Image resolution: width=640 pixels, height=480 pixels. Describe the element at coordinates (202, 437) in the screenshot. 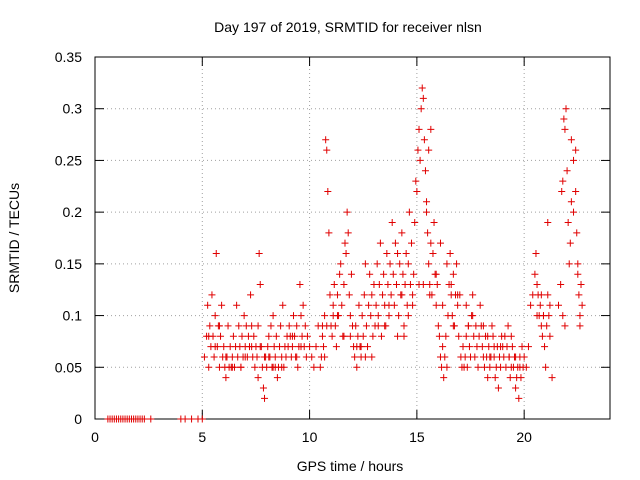

I see `x-tick-label: 5` at that location.